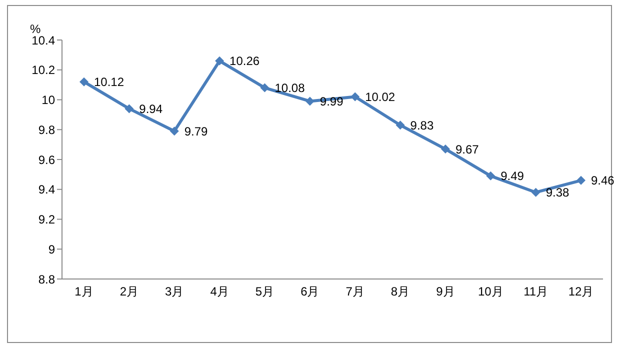 The image size is (619, 349). What do you see at coordinates (129, 291) in the screenshot?
I see `x-tick-label: 2月` at bounding box center [129, 291].